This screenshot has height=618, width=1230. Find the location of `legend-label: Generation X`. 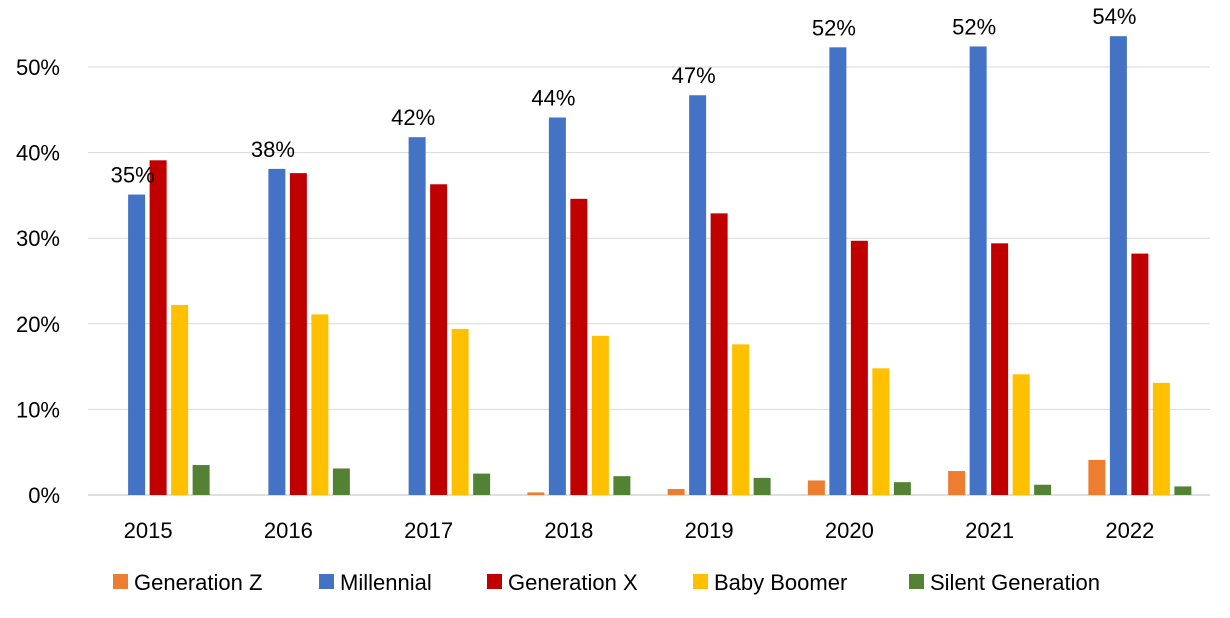

legend-label: Generation X is located at coordinates (573, 582).